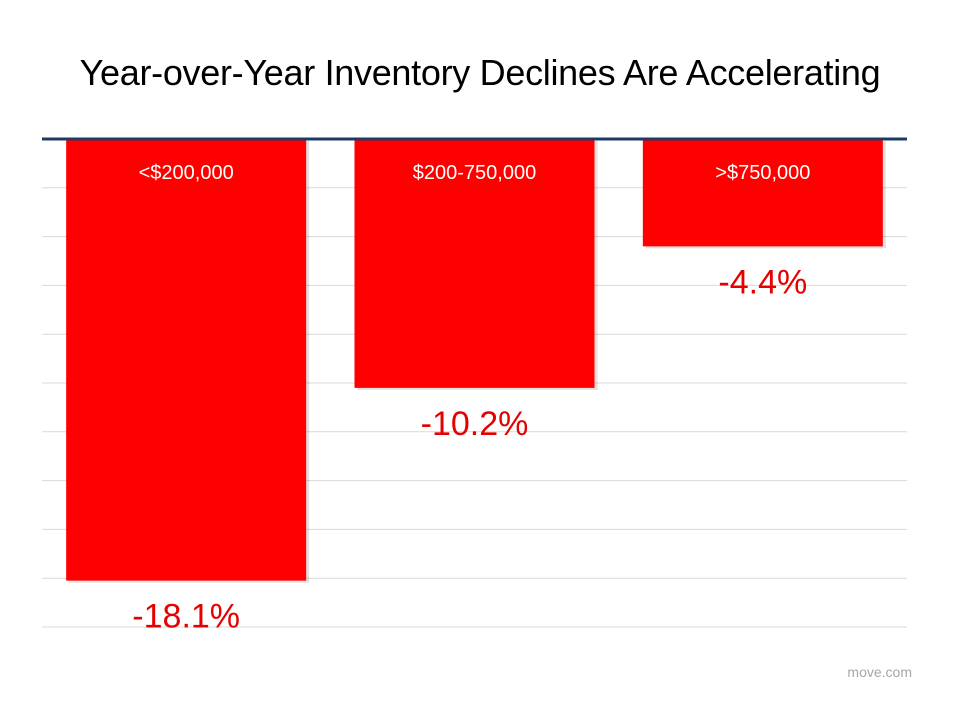  Describe the element at coordinates (186, 173) in the screenshot. I see `category-label-0: <$200,000` at that location.